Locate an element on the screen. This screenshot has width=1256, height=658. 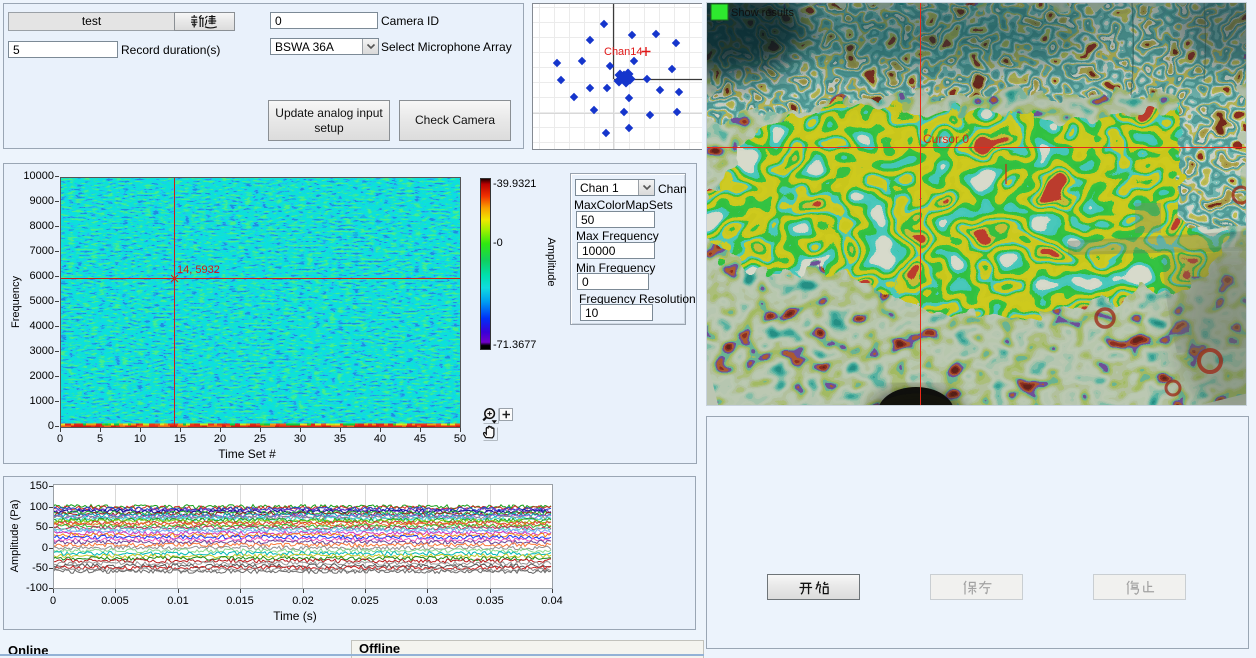
svg-text: Cursor 0 is located at coordinates (946, 139).